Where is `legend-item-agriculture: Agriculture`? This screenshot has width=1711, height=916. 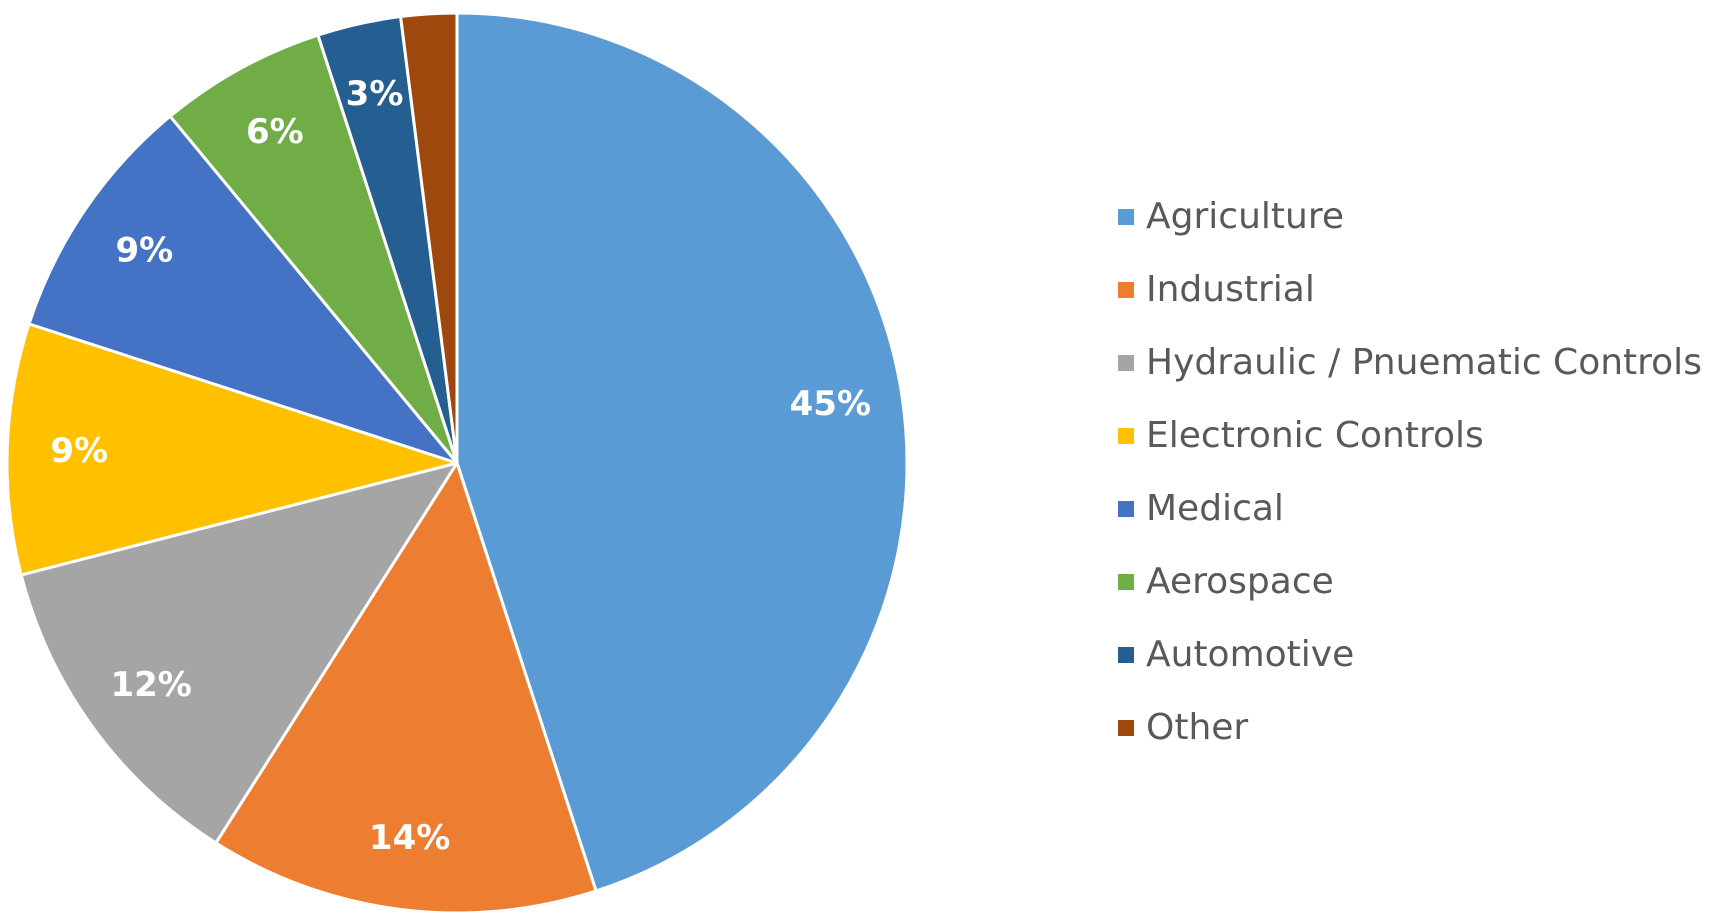
legend-item-agriculture: Agriculture is located at coordinates (1410, 216).